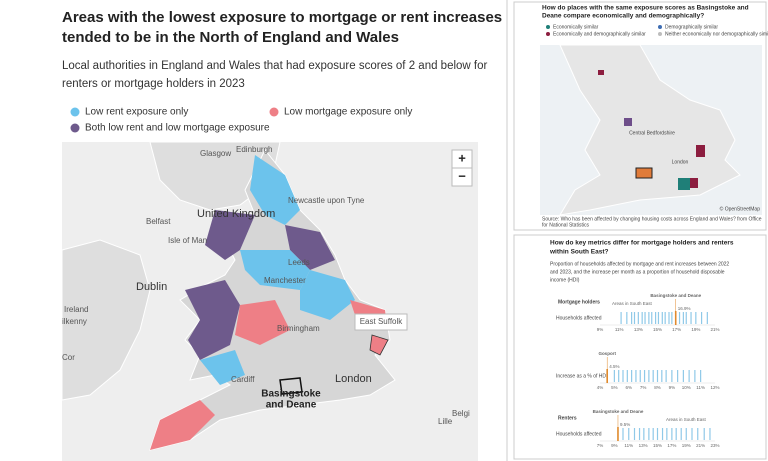  Describe the element at coordinates (567, 418) in the screenshot. I see `group-label: Renters` at that location.